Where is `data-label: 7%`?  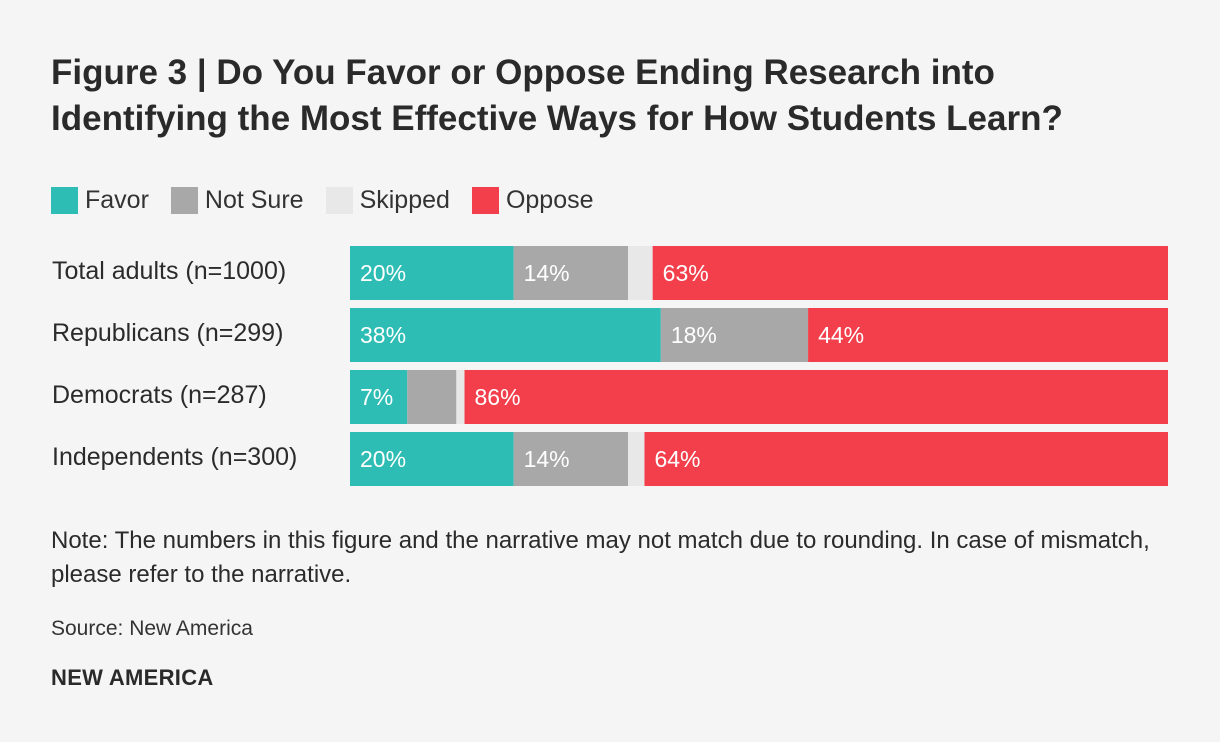
data-label: 7% is located at coordinates (376, 397).